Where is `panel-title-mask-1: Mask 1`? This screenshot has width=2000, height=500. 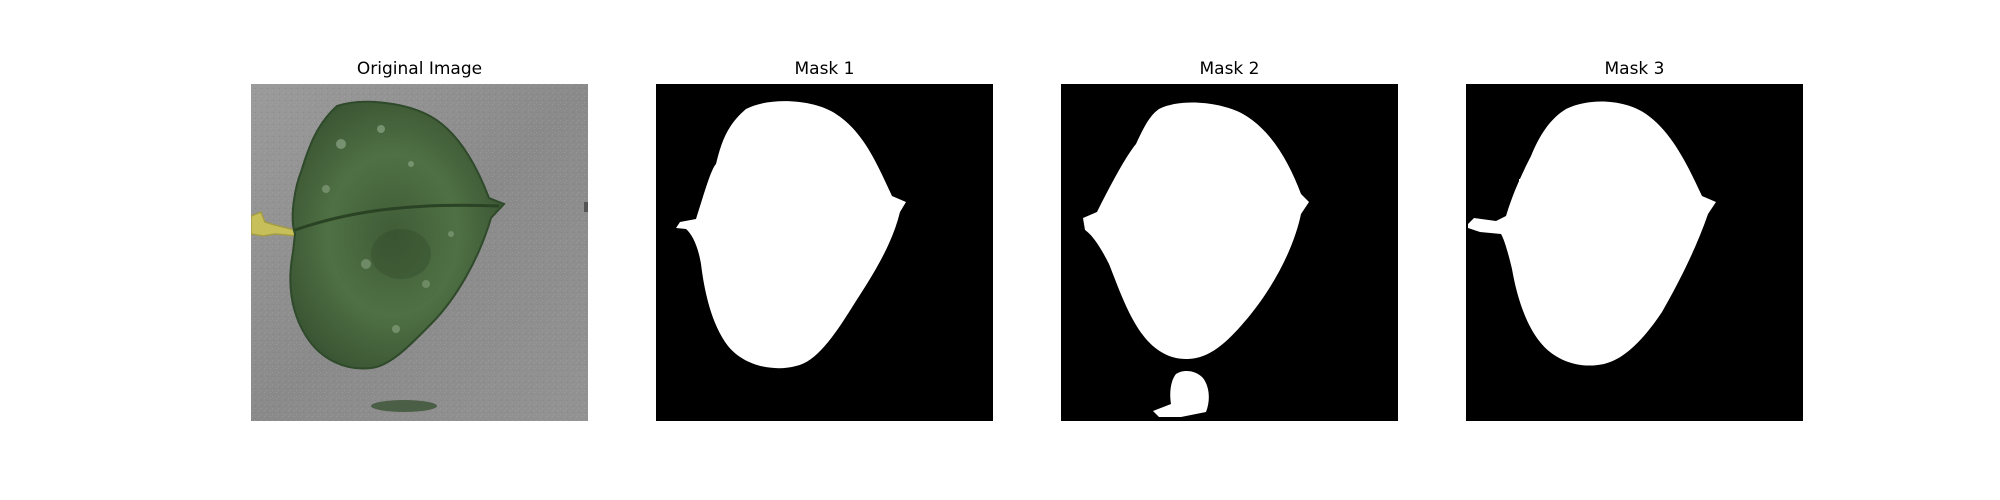 panel-title-mask-1: Mask 1 is located at coordinates (824, 69).